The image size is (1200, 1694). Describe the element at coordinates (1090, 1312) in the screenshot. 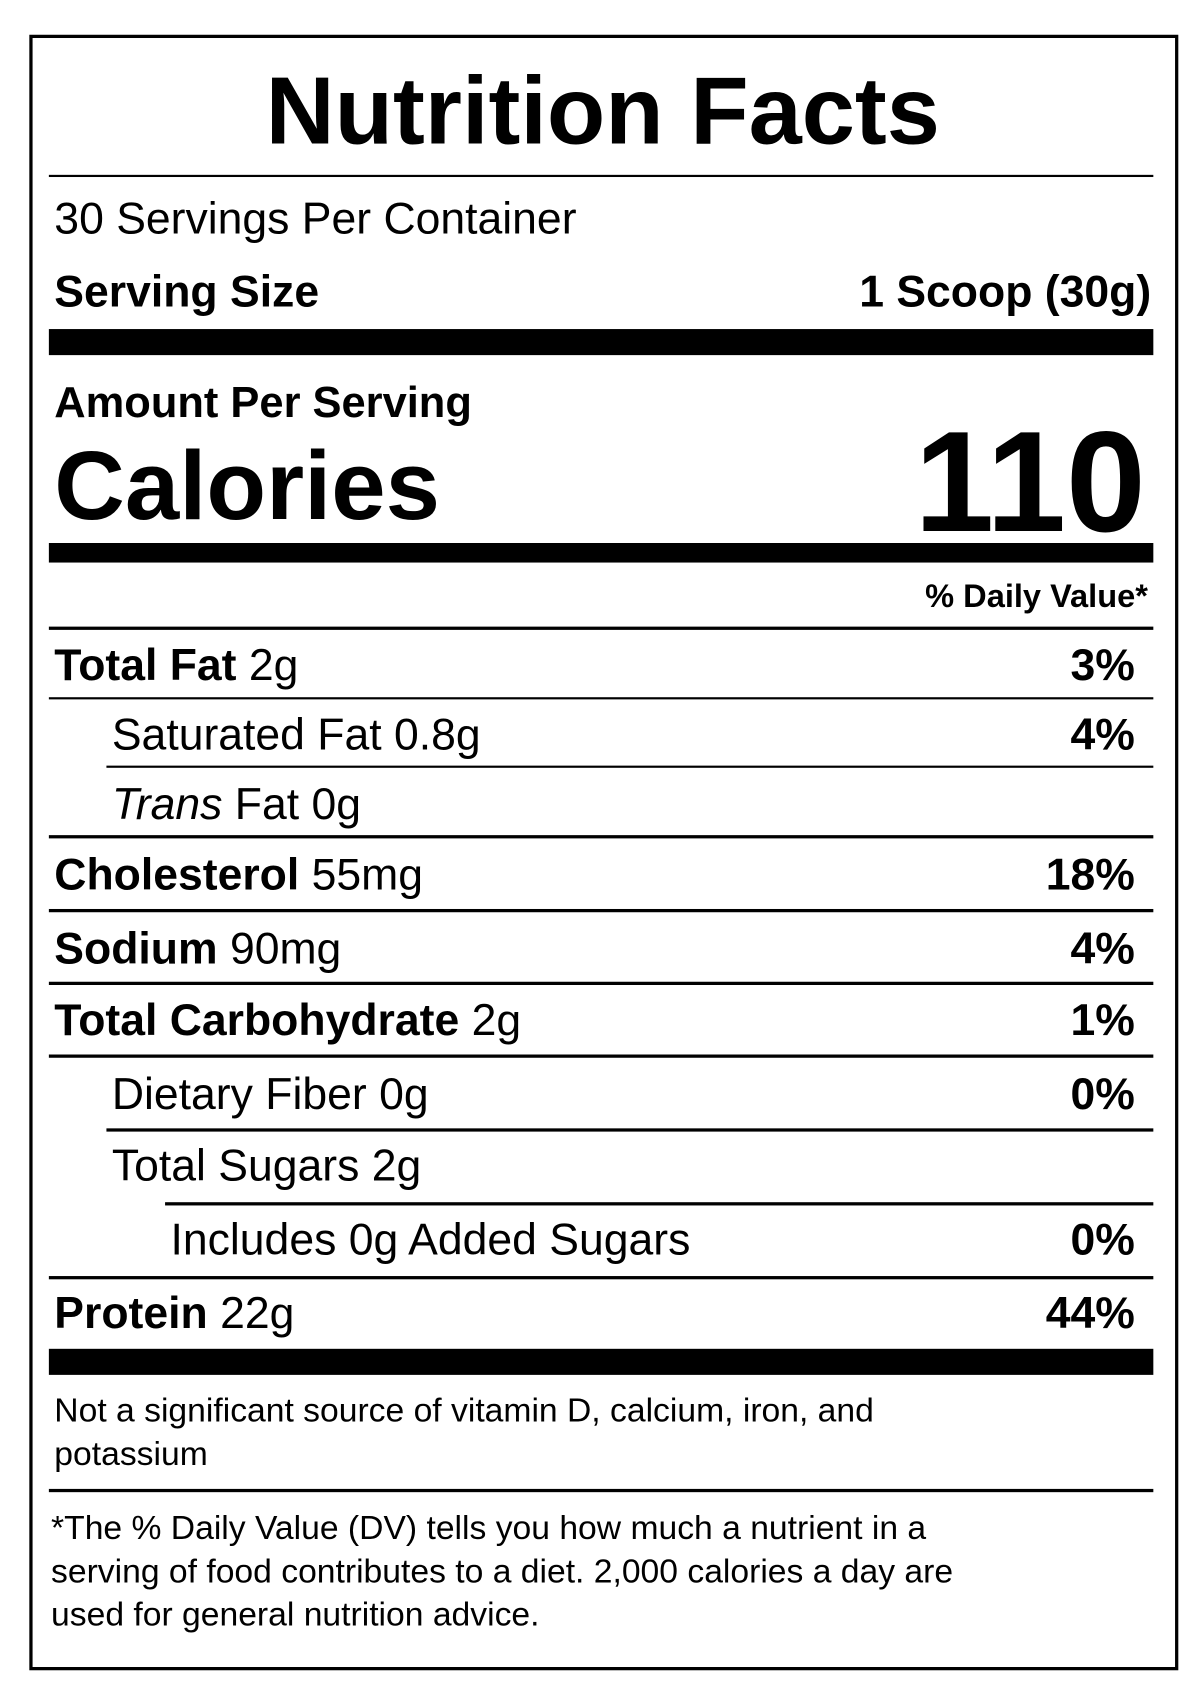

I see `dv-protein: 44%` at that location.